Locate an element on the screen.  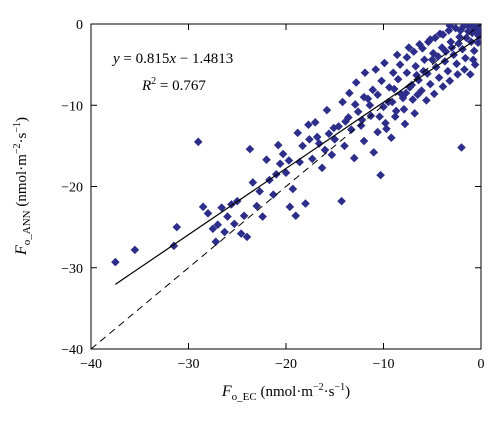
equation-y: y is located at coordinates (115, 59).